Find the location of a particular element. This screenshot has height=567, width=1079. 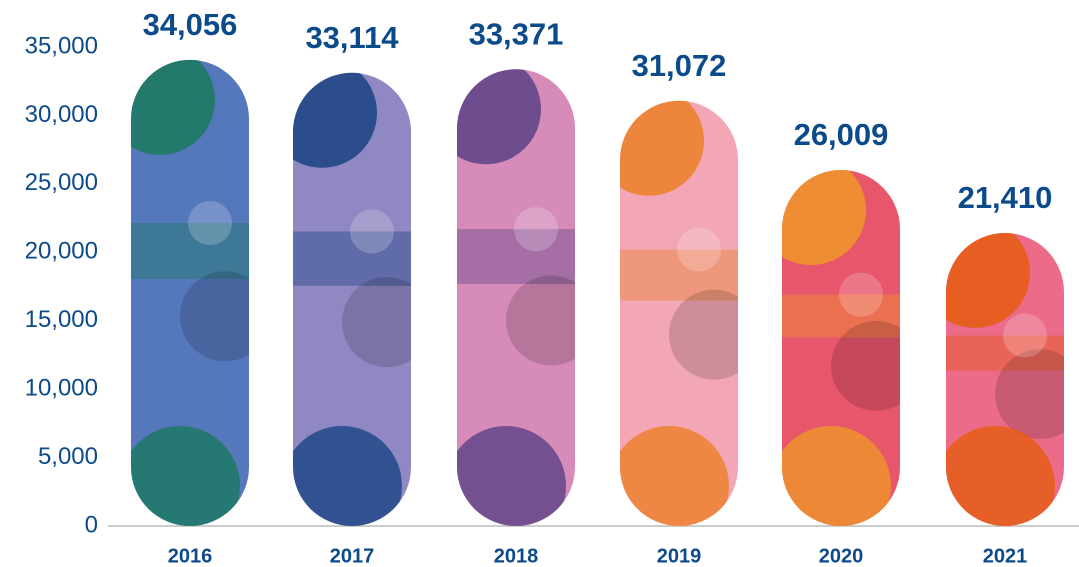

x-tick-label: 2019 is located at coordinates (679, 556).